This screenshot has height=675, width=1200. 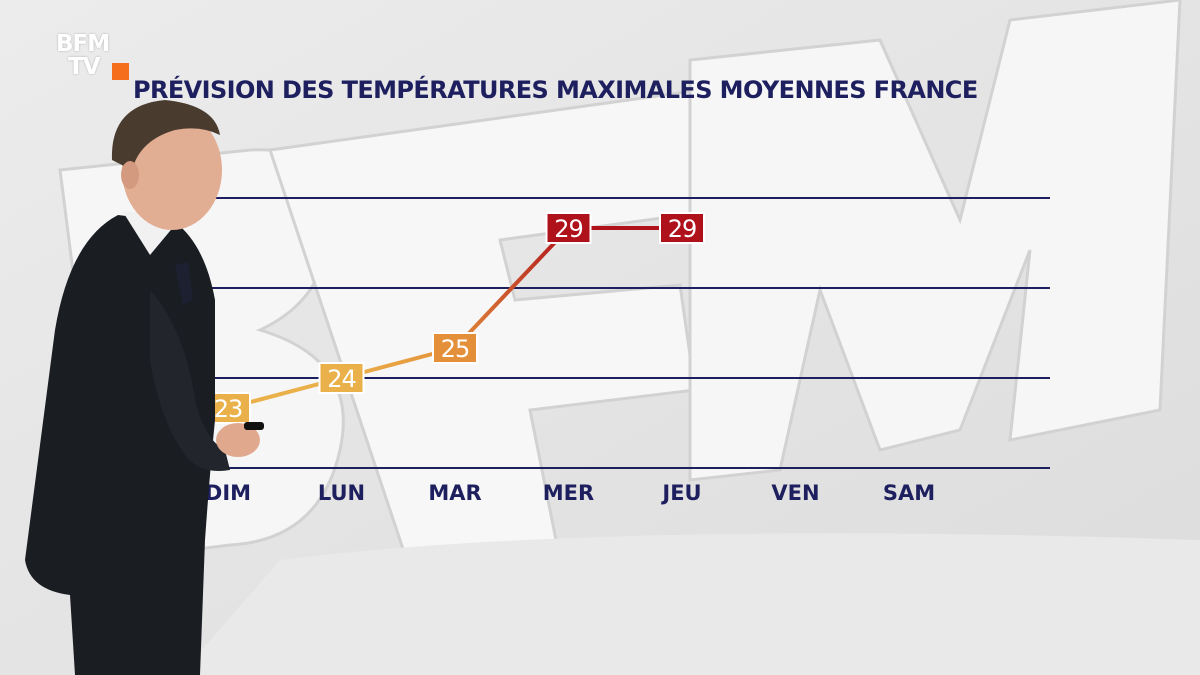 I want to click on data-label: 24, so click(x=341, y=379).